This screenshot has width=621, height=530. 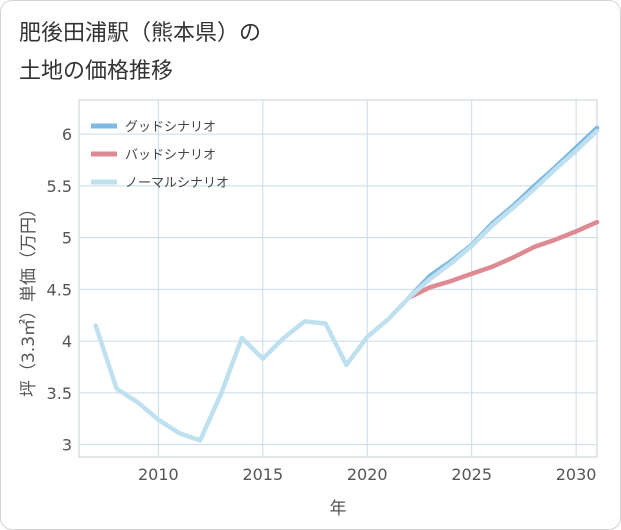 What do you see at coordinates (59, 186) in the screenshot?
I see `y-tick-label: 5.5` at bounding box center [59, 186].